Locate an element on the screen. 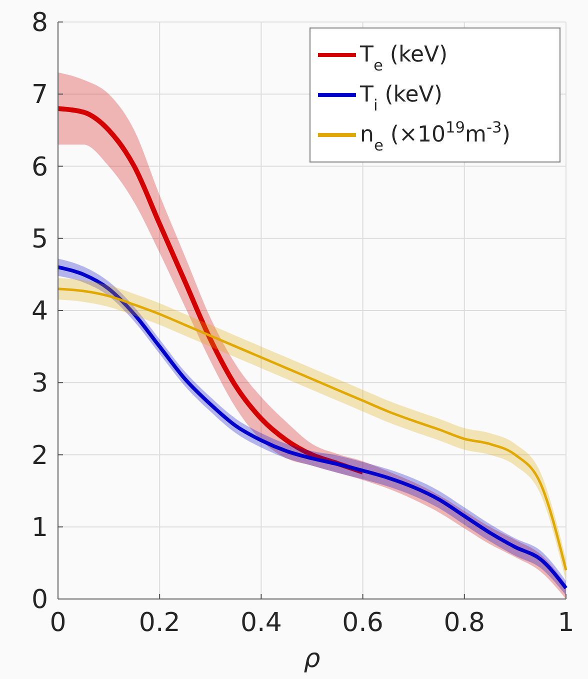 This screenshot has width=588, height=679. legend-label: T$_{e}$ (keV) is located at coordinates (403, 58).